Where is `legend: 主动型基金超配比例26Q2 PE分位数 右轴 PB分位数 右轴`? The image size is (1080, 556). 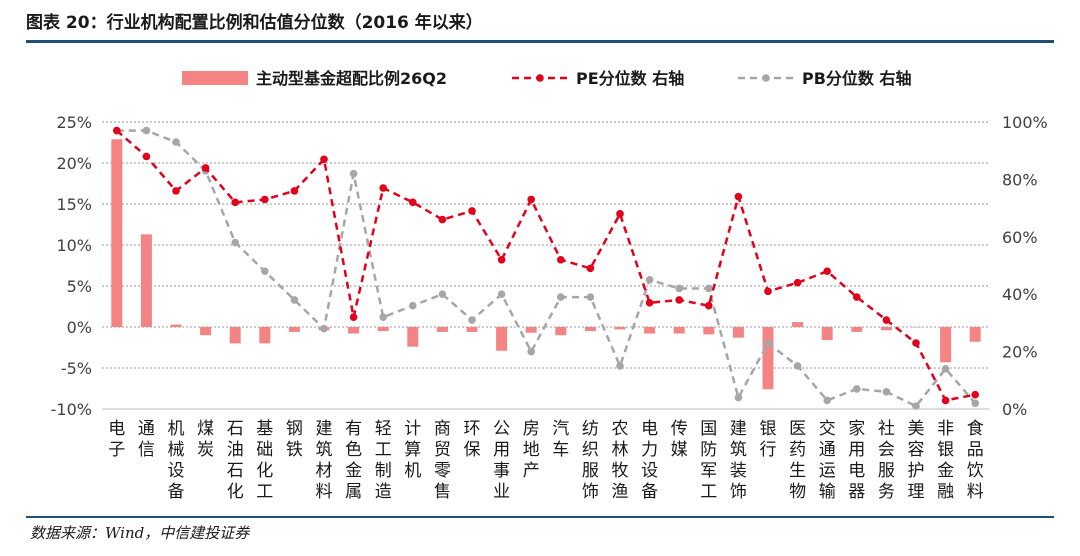
legend: 主动型基金超配比例26Q2 PE分位数 右轴 PB分位数 右轴 is located at coordinates (547, 78).